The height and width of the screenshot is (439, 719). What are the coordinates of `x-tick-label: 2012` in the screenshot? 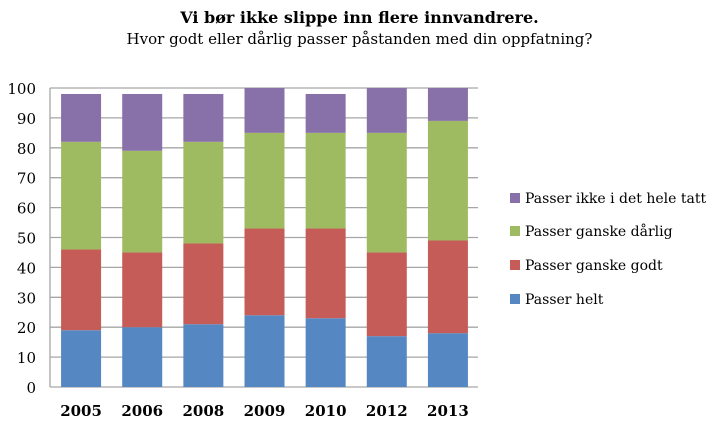 It's located at (387, 411).